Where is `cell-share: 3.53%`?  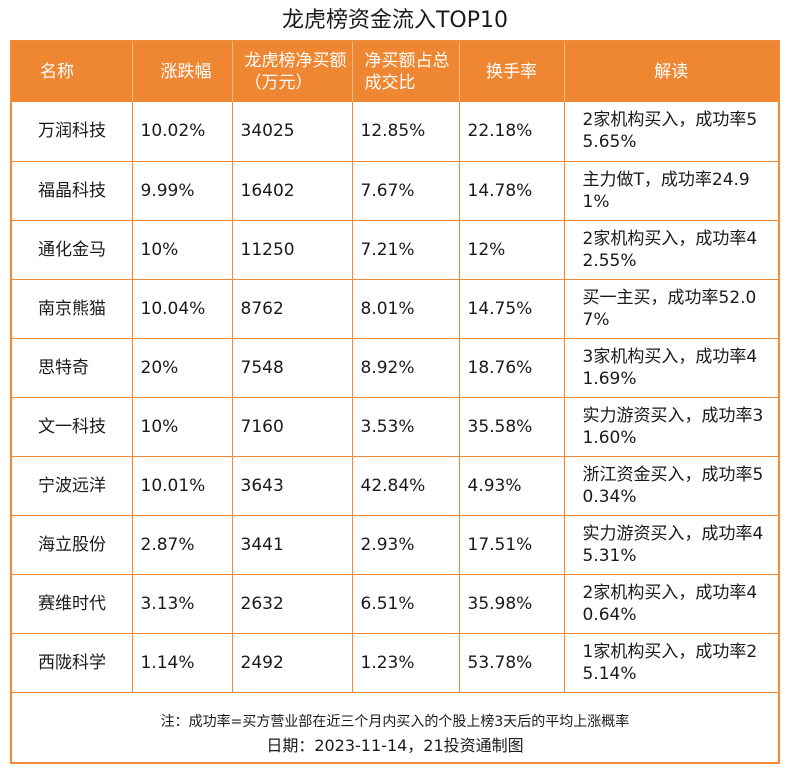 cell-share: 3.53% is located at coordinates (406, 427).